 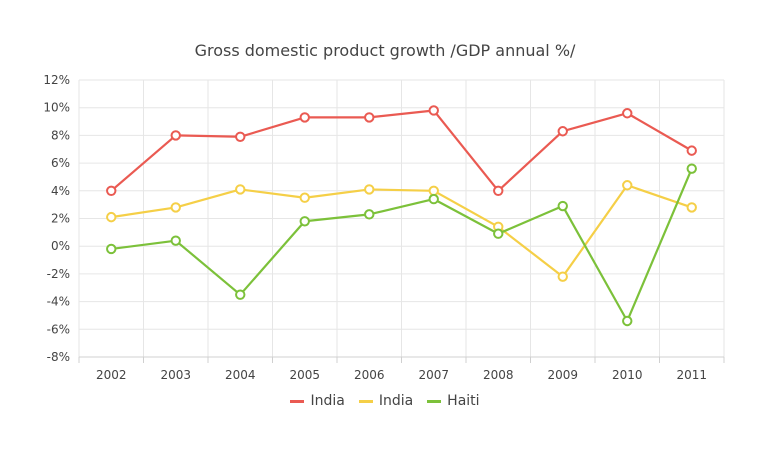 I want to click on y-axis: 12% 10% 8% 6% 4% 2% 0% -2% -4% -6% -8%, so click(x=56, y=218).